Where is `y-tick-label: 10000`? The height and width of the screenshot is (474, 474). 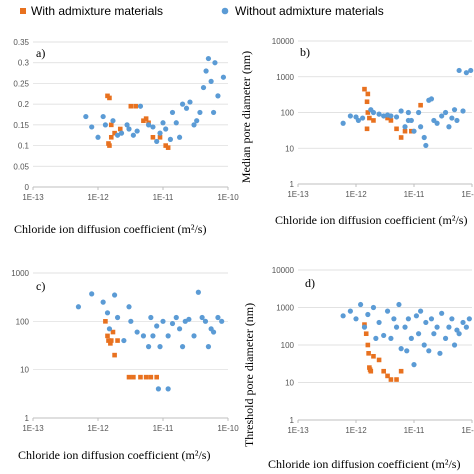 y-tick-label: 10000 is located at coordinates (283, 270).